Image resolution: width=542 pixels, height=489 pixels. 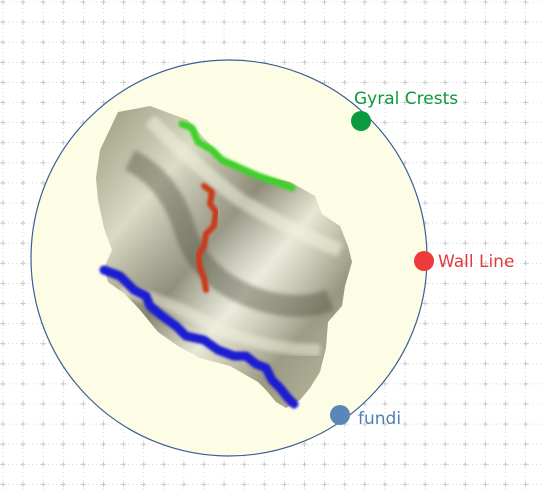 I want to click on legend-fundi: fundi, so click(x=365, y=417).